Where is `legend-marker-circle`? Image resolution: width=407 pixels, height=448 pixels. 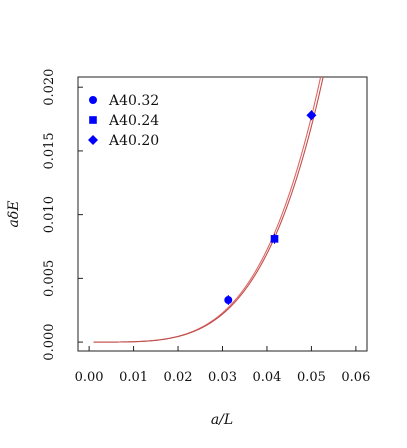
legend-marker-circle is located at coordinates (93, 100).